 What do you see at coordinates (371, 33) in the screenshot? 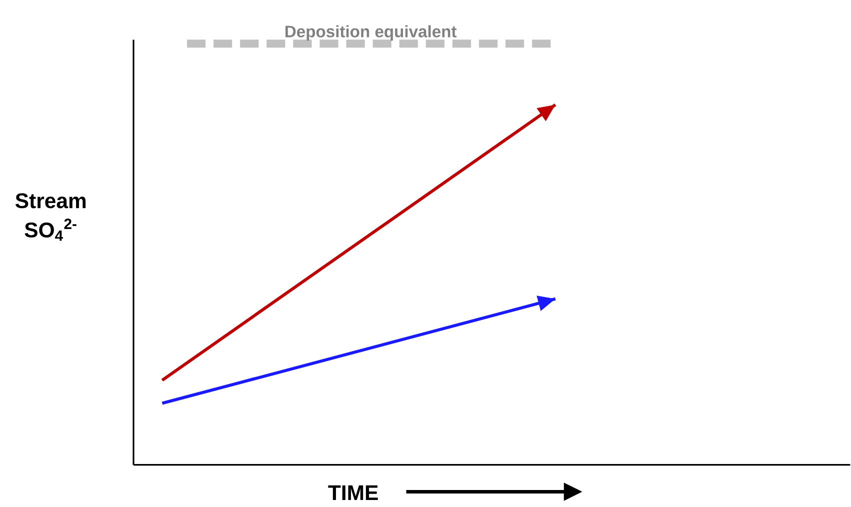
I see `ref-line-label: Deposition equivalent` at bounding box center [371, 33].